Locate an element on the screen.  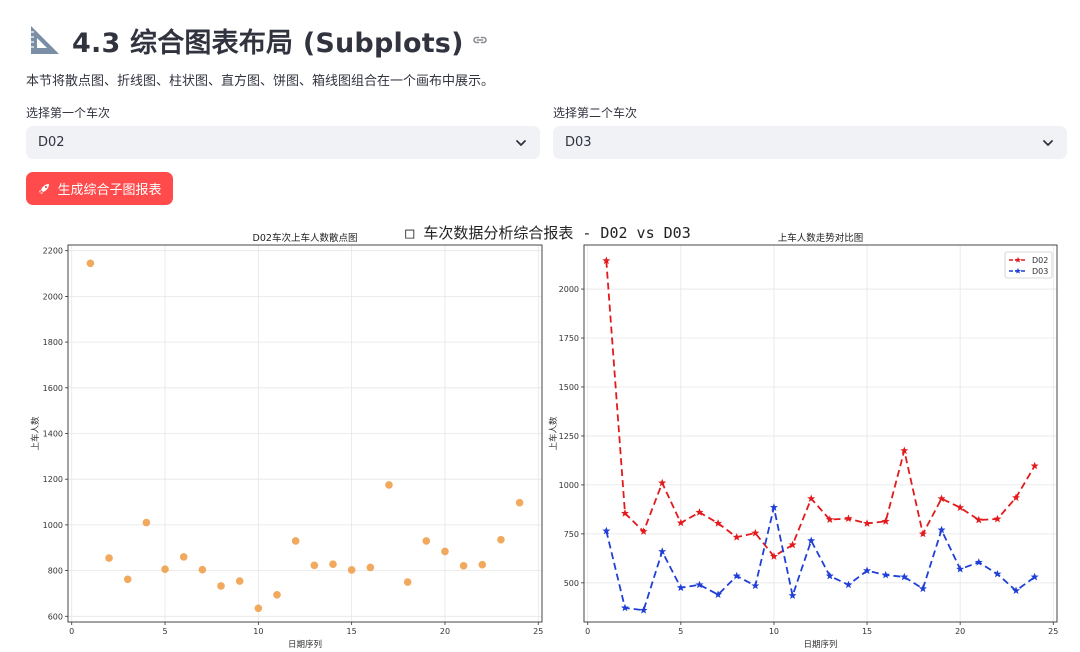
second-train-select: D03 is located at coordinates (810, 142).